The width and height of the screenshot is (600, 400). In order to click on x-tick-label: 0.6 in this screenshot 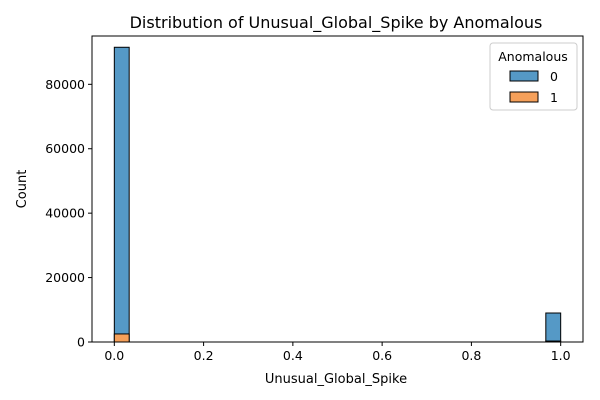, I will do `click(382, 355)`.